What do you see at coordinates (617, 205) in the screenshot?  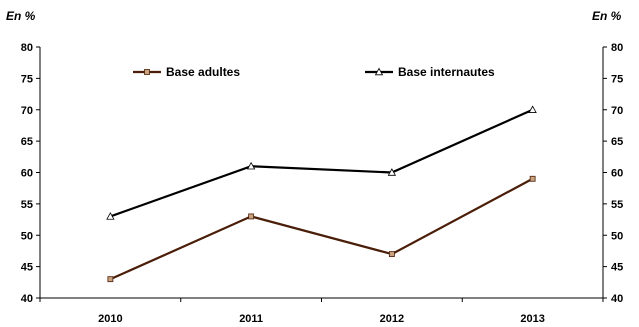 I see `right-y-tick-label: 55` at bounding box center [617, 205].